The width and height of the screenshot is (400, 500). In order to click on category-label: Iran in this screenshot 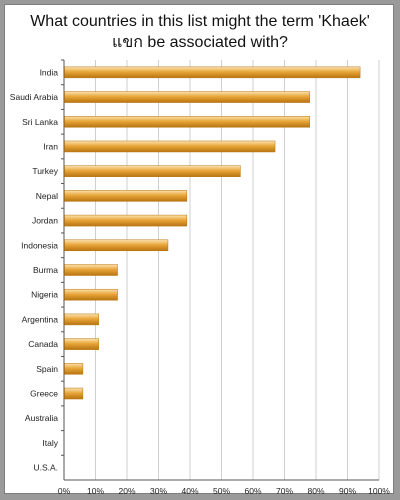, I will do `click(50, 146)`.